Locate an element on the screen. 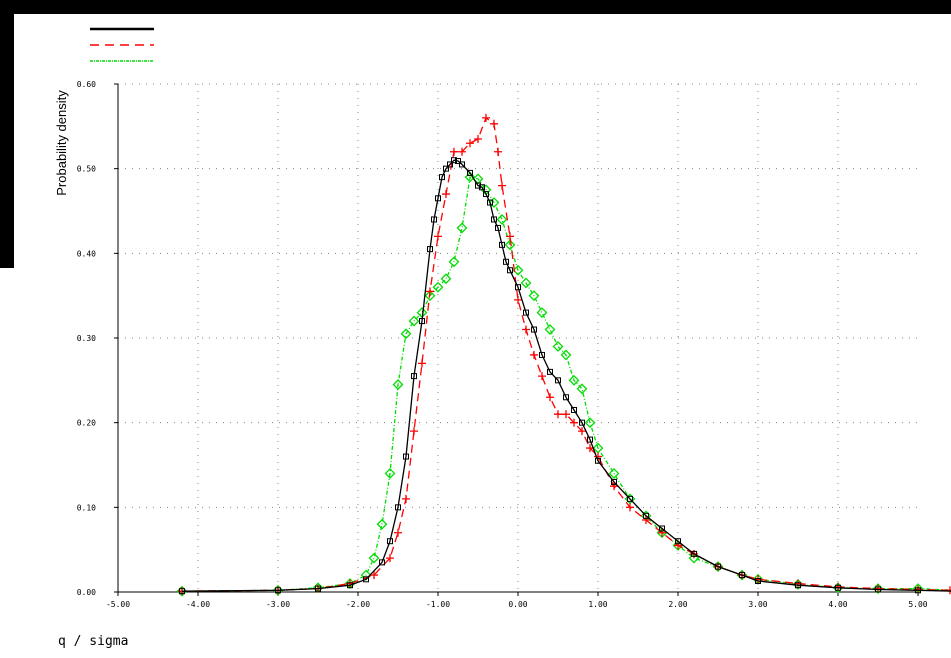 Image resolution: width=951 pixels, height=658 pixels. x-tick-label: 4.00 is located at coordinates (837, 604).